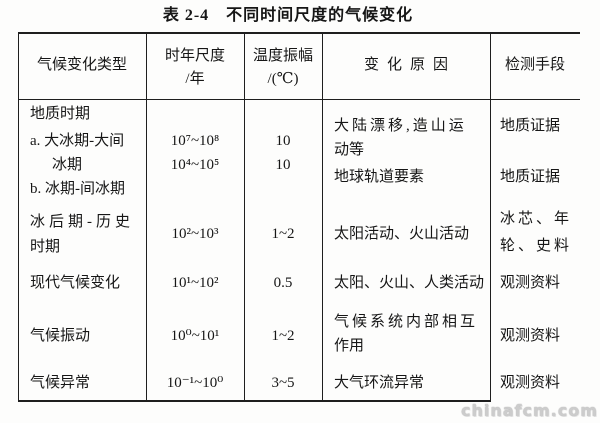  What do you see at coordinates (195, 336) in the screenshot?
I see `cell-scale-r4: 10⁰~10¹` at bounding box center [195, 336].